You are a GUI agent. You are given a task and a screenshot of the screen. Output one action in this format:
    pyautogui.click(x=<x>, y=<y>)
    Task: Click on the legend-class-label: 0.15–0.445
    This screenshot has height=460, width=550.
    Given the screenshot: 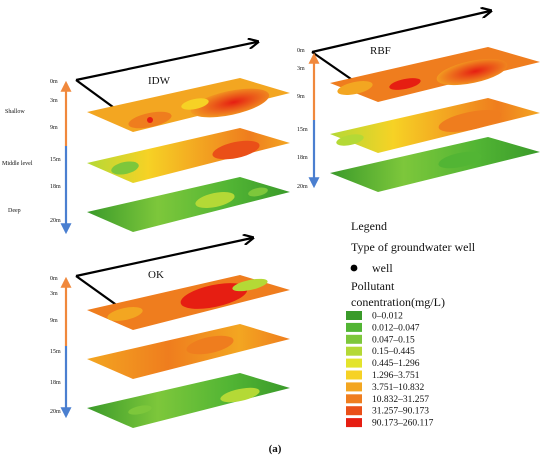 What is the action you would take?
    pyautogui.click(x=393, y=352)
    